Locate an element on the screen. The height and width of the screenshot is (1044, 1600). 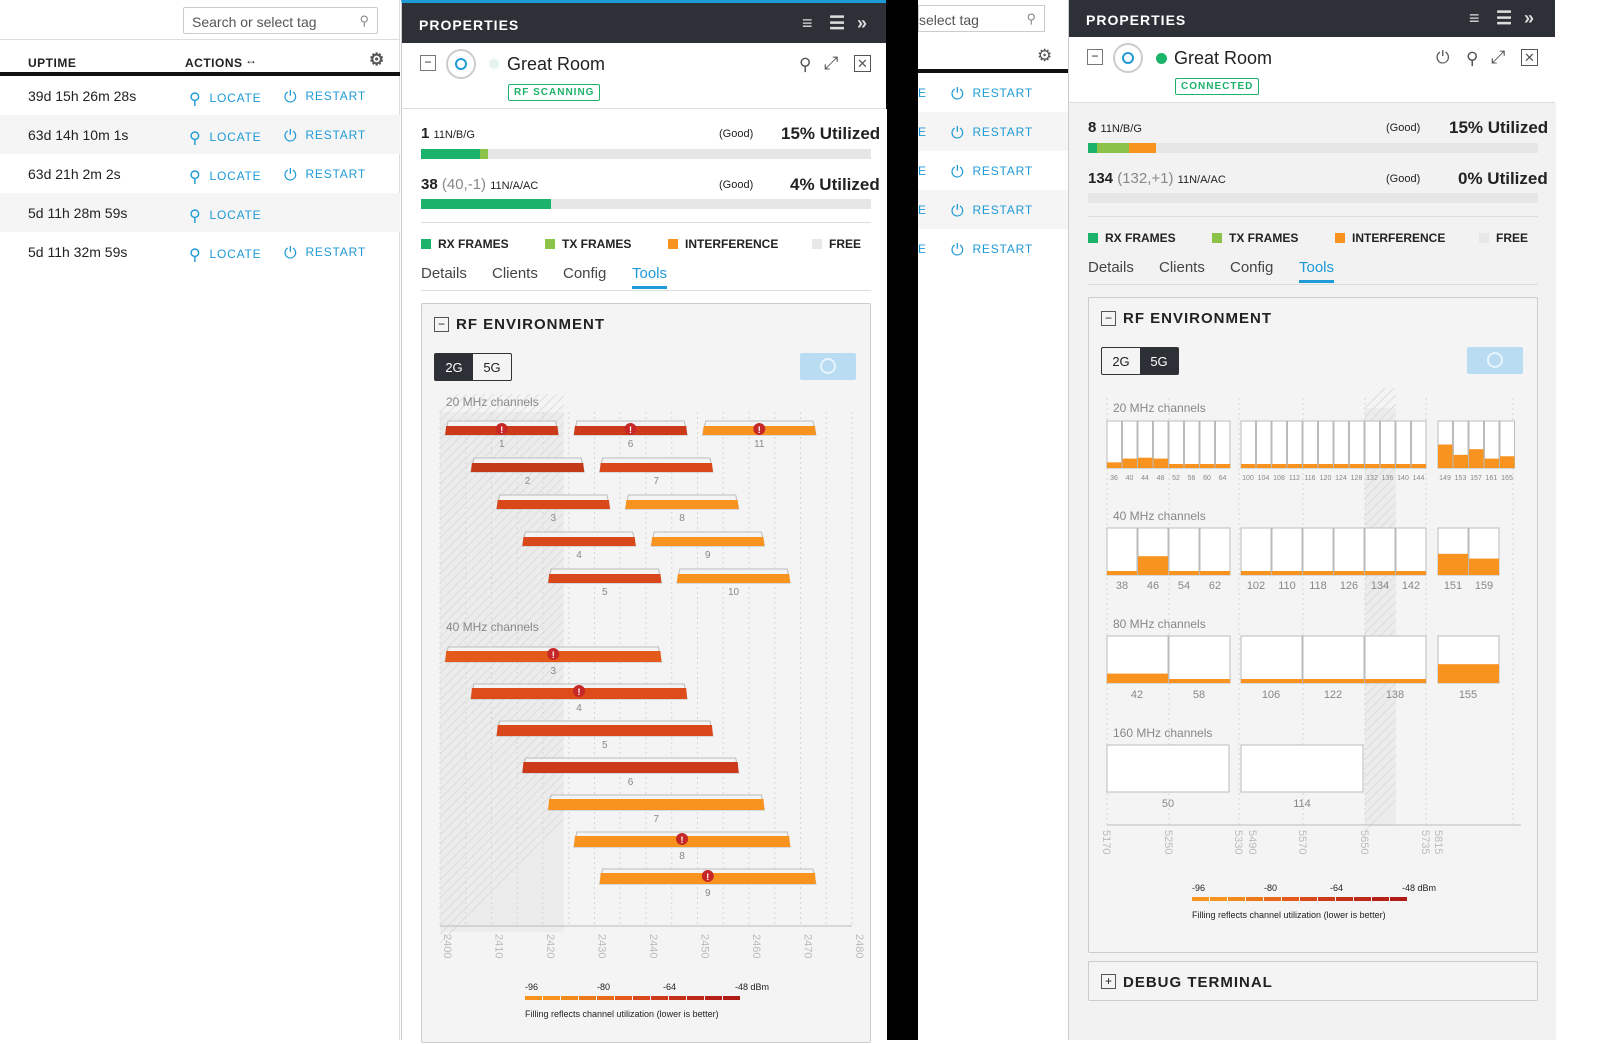
collapse-panel-icon: » is located at coordinates (863, 23).